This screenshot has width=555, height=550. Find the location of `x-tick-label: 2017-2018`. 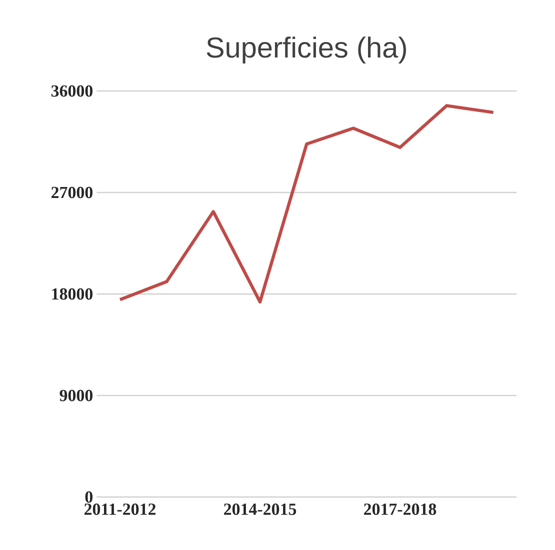

x-tick-label: 2017-2018 is located at coordinates (400, 509).